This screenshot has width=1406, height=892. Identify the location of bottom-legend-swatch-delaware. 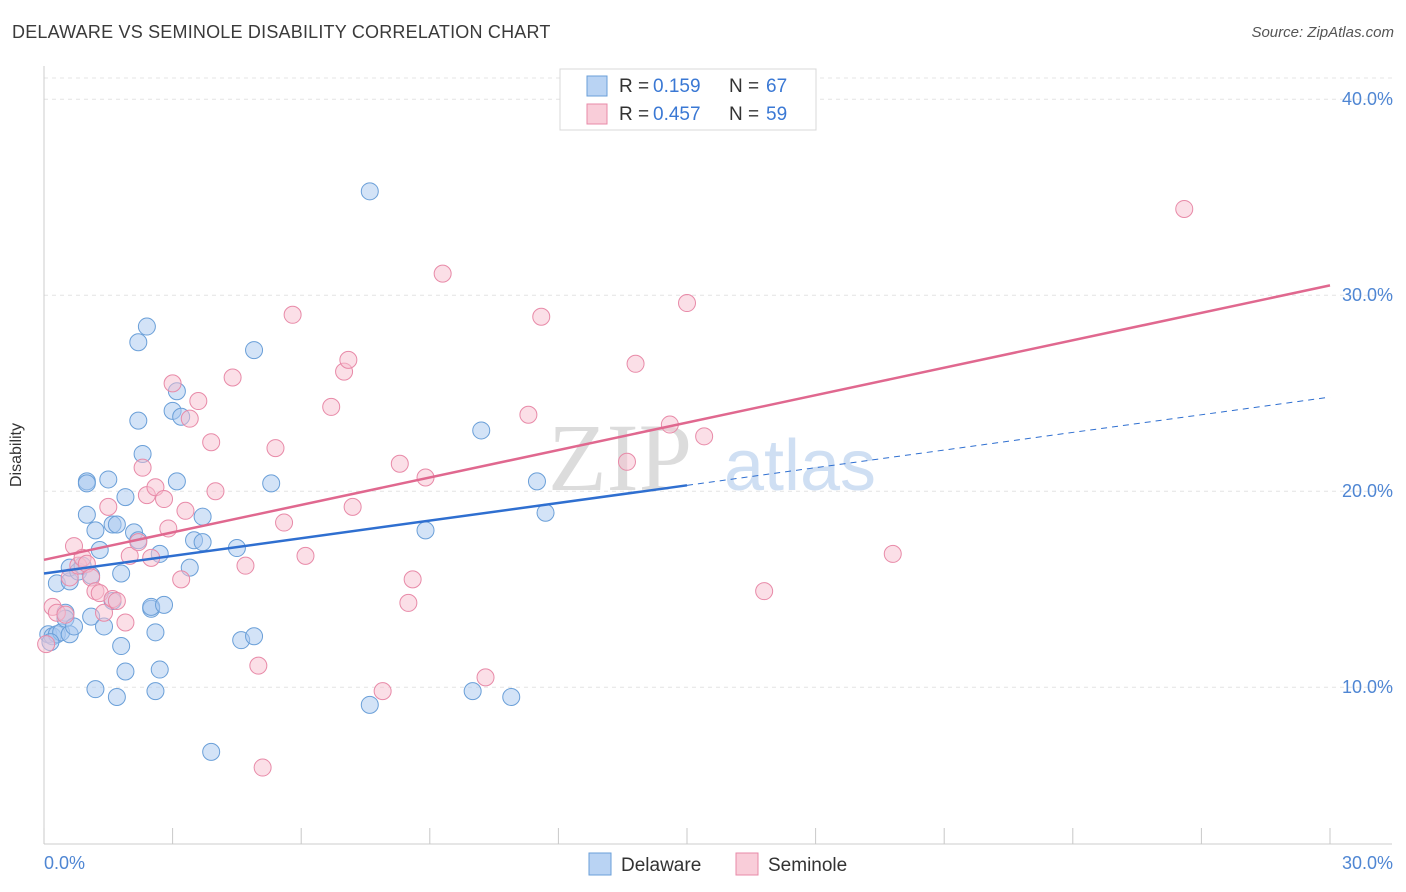
(600, 864).